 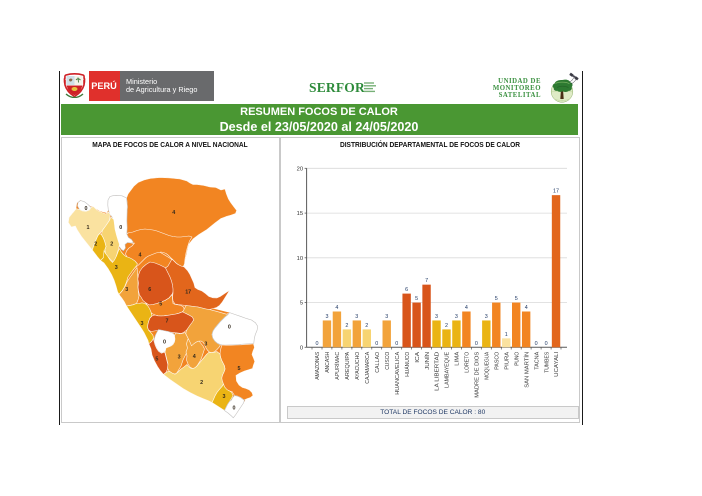 What do you see at coordinates (300, 259) in the screenshot?
I see `svg-text: 10` at bounding box center [300, 259].